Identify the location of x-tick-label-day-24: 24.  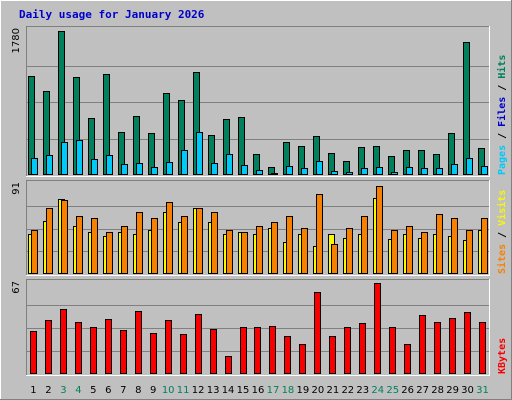
(377, 390).